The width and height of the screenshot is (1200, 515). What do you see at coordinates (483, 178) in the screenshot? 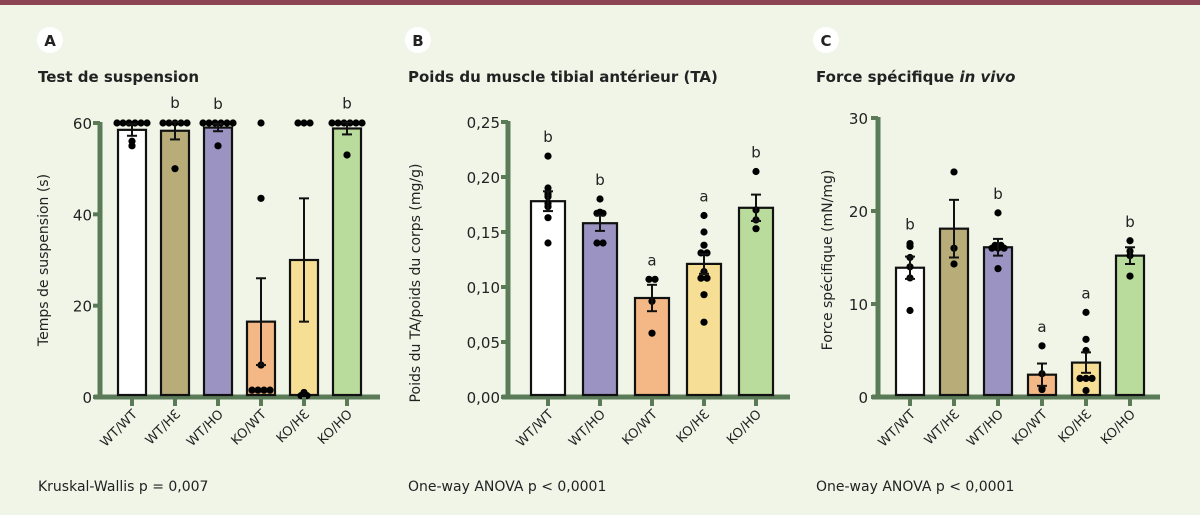
I see `y-tick-label: 0,20` at bounding box center [483, 178].